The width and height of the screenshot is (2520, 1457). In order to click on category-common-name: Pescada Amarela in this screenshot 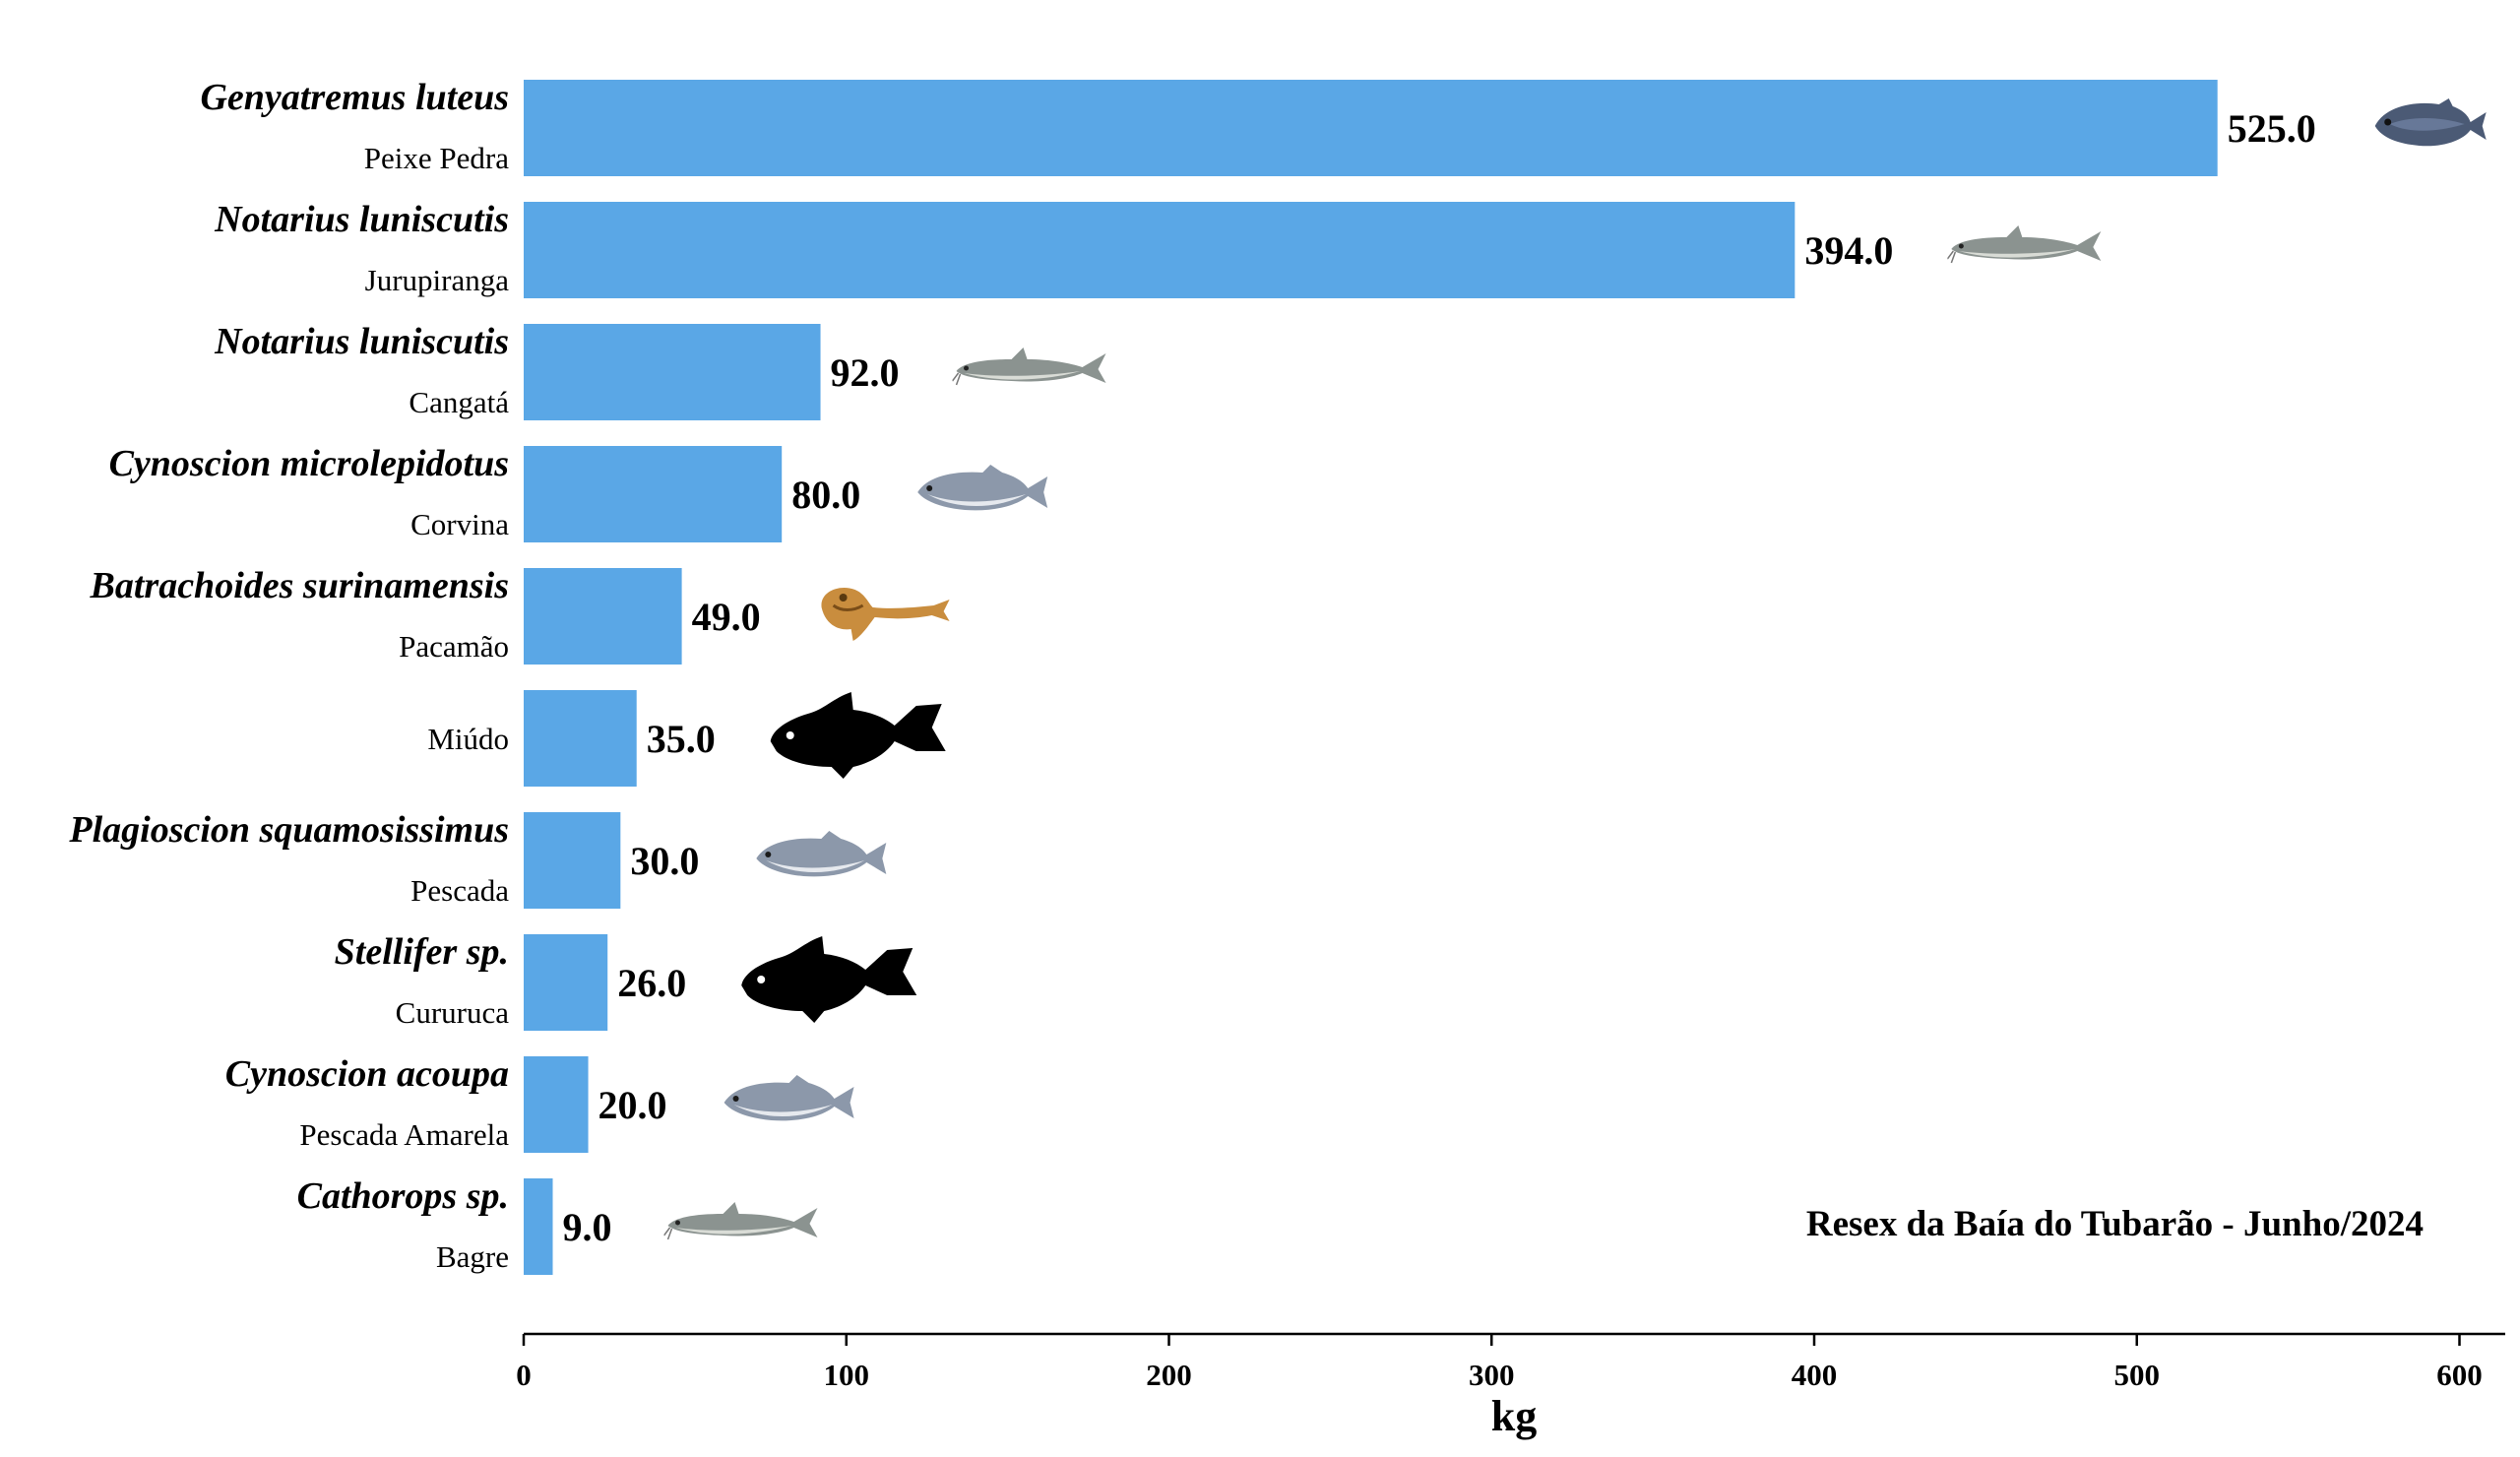, I will do `click(404, 1134)`.